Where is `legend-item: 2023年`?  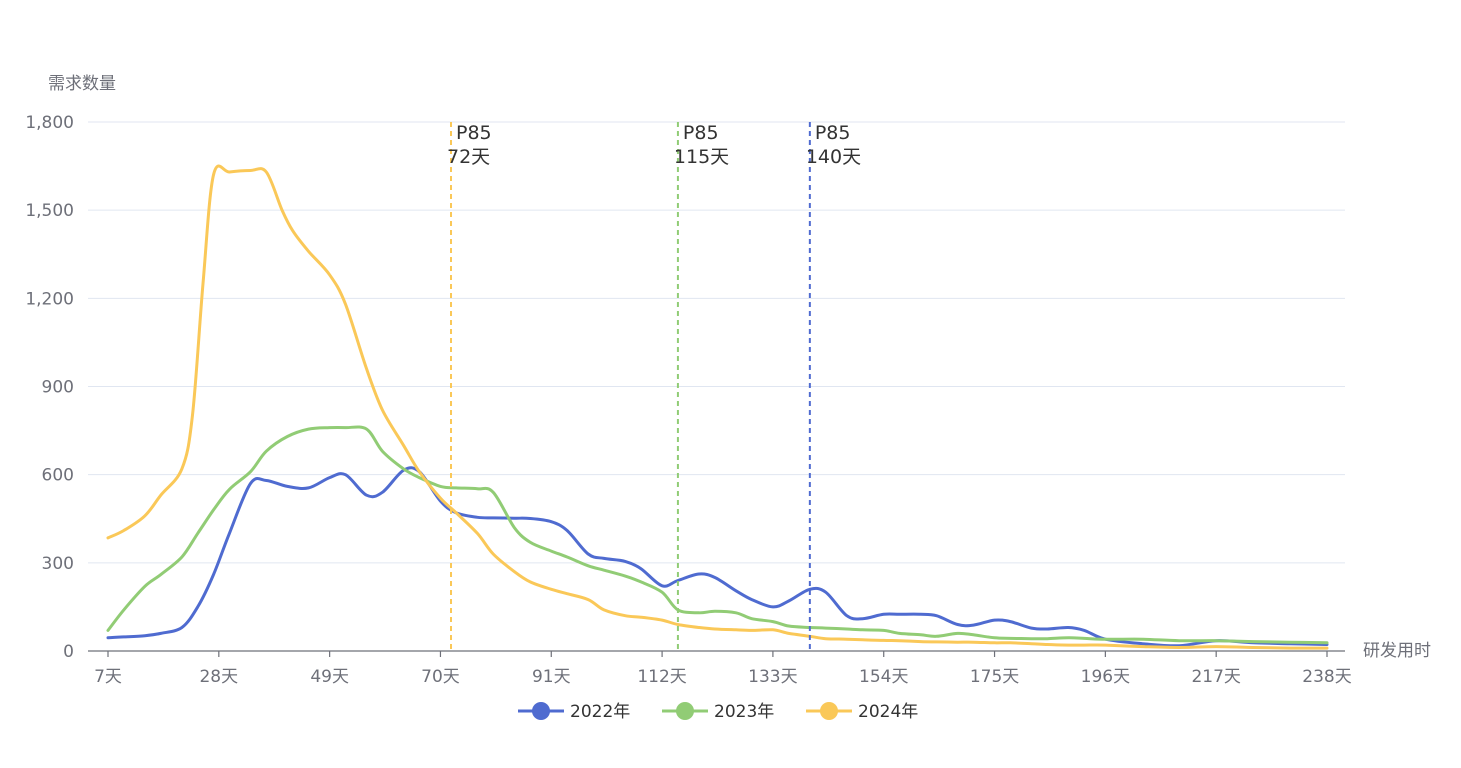 legend-item: 2023年 is located at coordinates (718, 712).